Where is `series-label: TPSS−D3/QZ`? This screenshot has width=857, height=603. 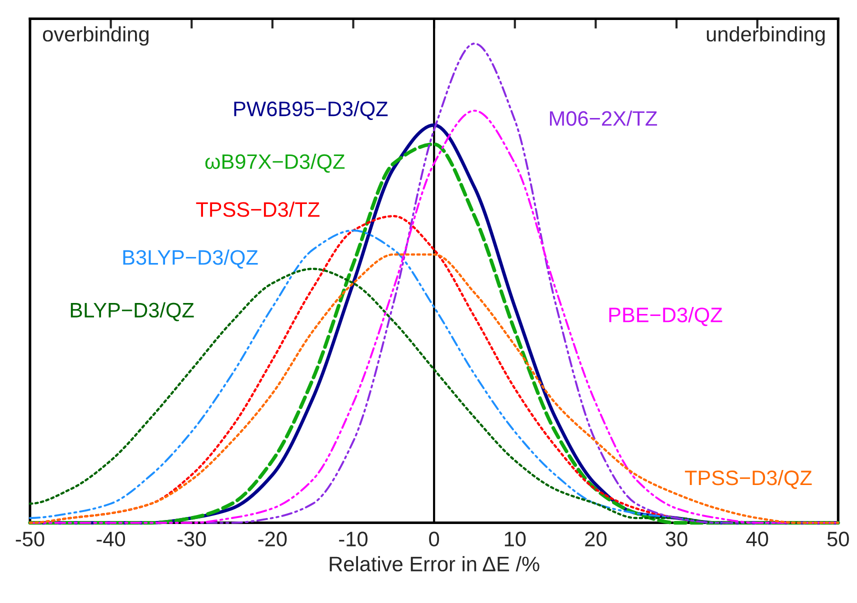
series-label: TPSS−D3/QZ is located at coordinates (748, 479).